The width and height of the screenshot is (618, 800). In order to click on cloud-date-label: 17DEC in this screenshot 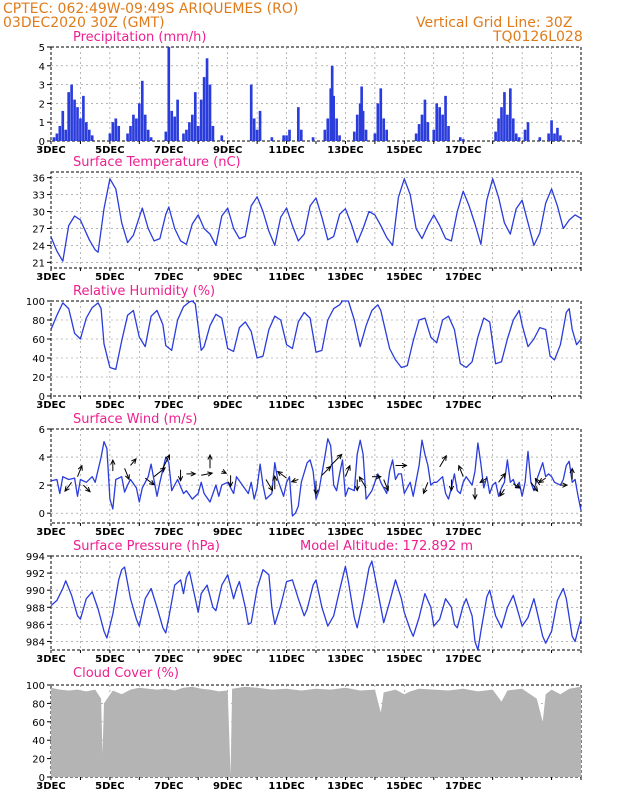, I will do `click(463, 786)`.